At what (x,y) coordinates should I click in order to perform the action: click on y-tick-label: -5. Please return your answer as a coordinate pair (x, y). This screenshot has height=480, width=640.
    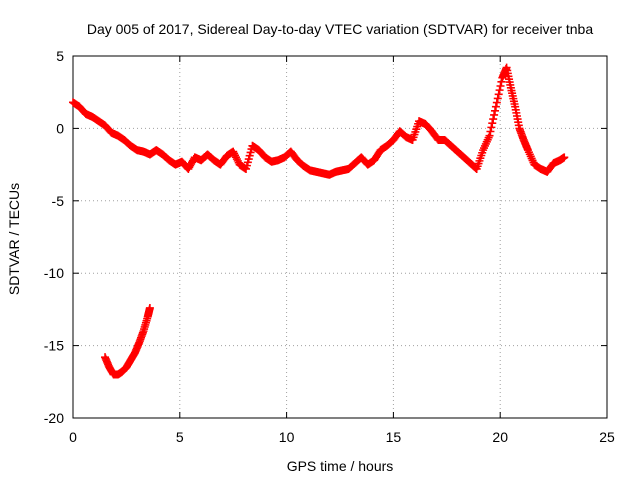
    Looking at the image, I should click on (58, 201).